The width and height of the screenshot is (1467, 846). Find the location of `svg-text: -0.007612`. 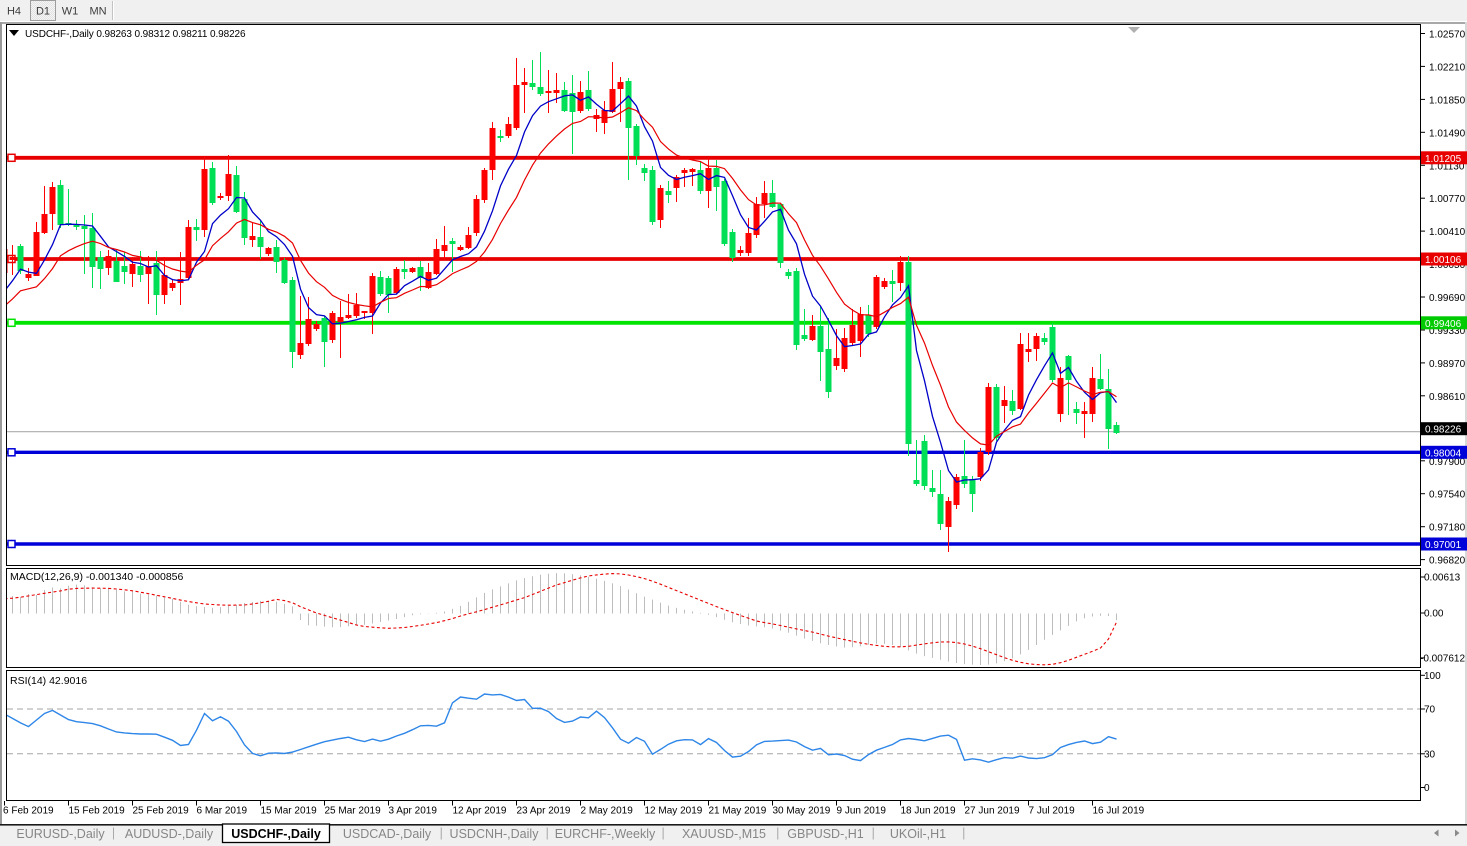

svg-text: -0.007612 is located at coordinates (1442, 658).